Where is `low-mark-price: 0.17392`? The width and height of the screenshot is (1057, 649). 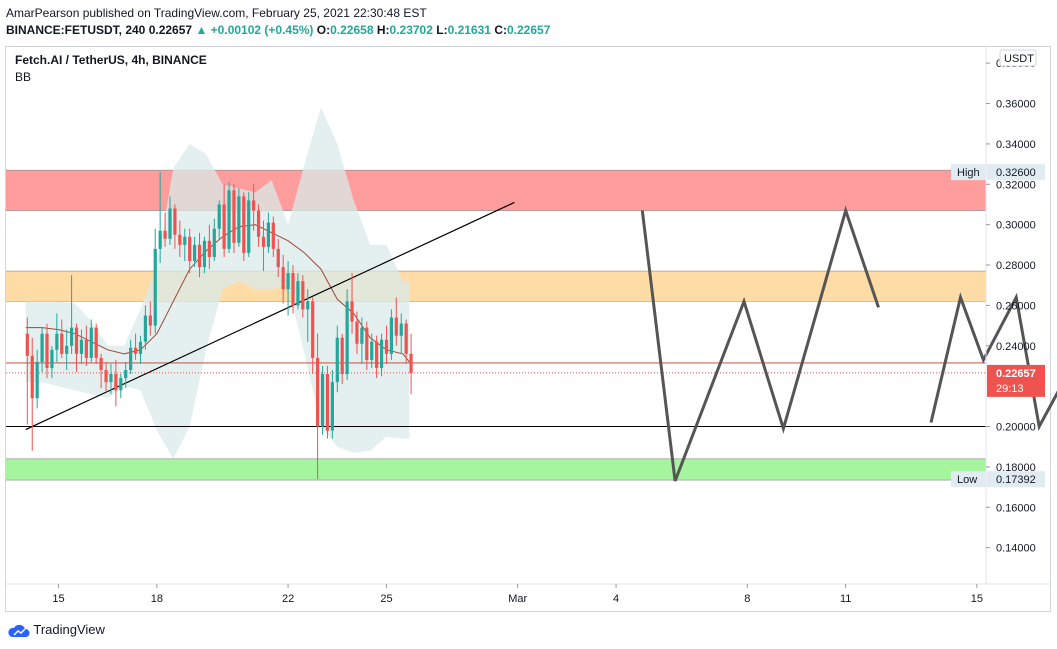 low-mark-price: 0.17392 is located at coordinates (1016, 480).